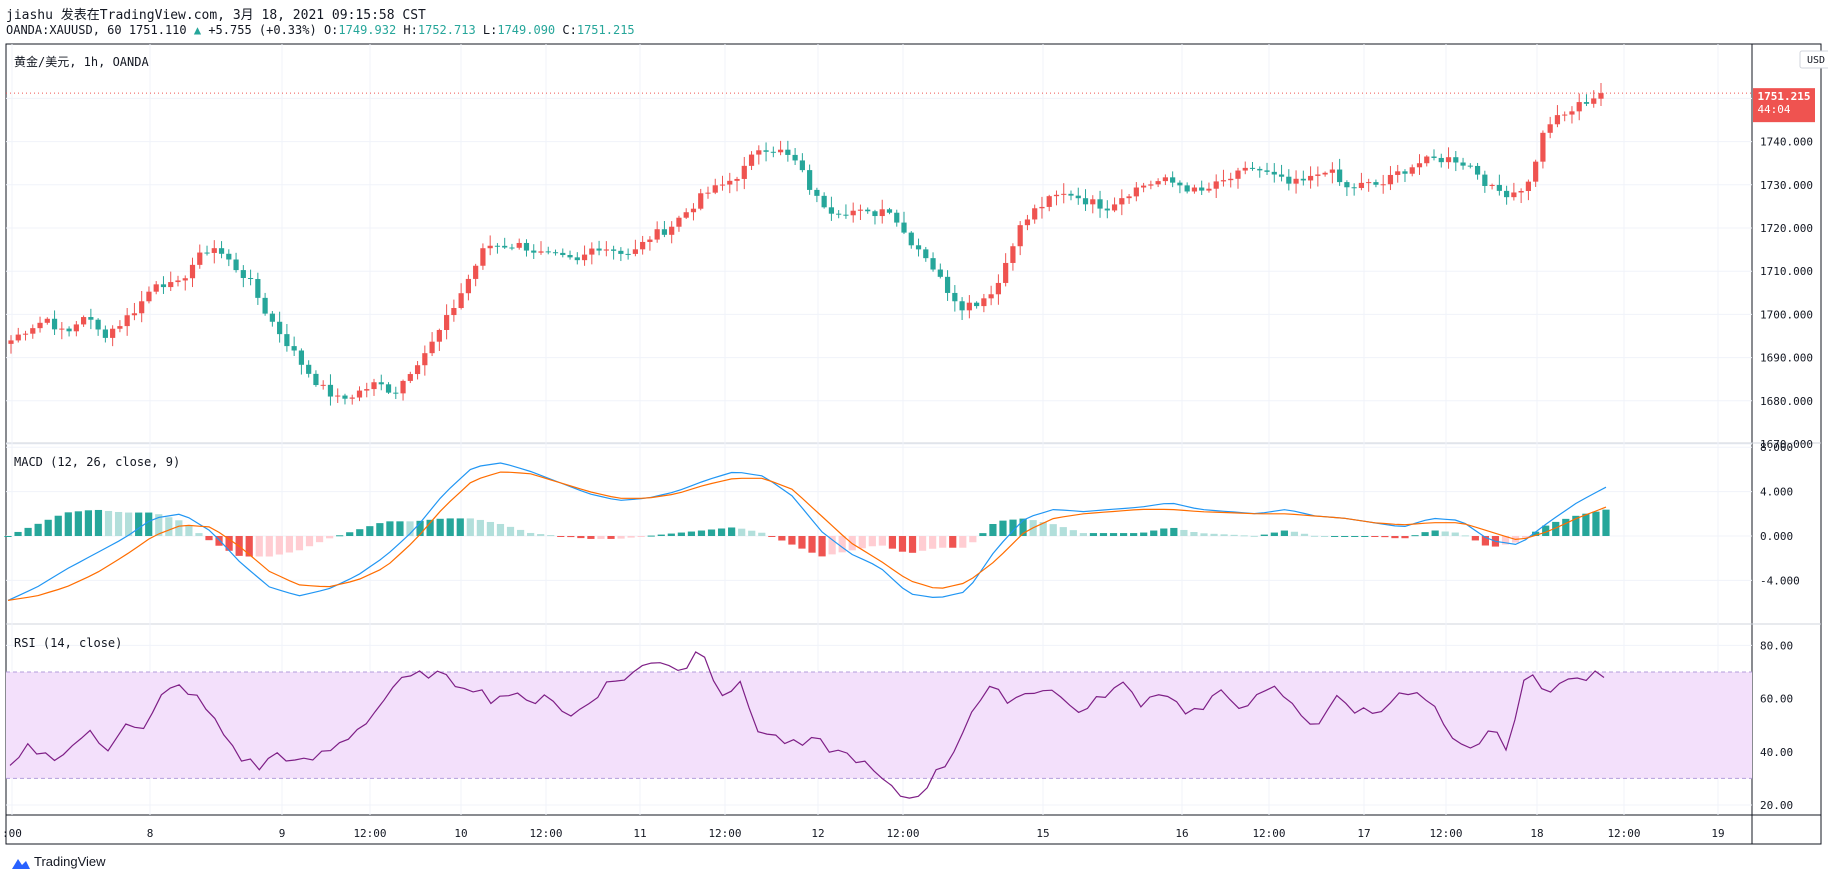 This screenshot has width=1828, height=882. What do you see at coordinates (817, 833) in the screenshot?
I see `time-tick-label: 12` at bounding box center [817, 833].